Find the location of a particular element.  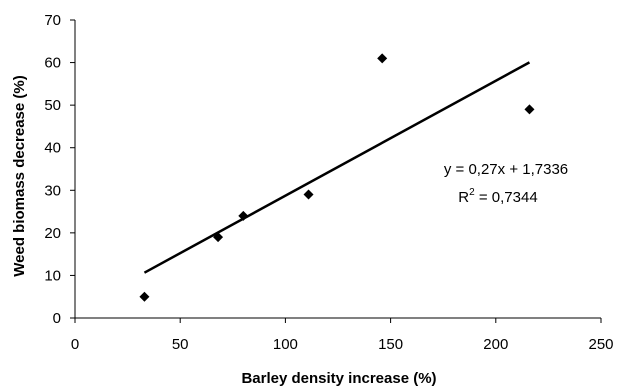

r-squared-symbol: R is located at coordinates (463, 197).